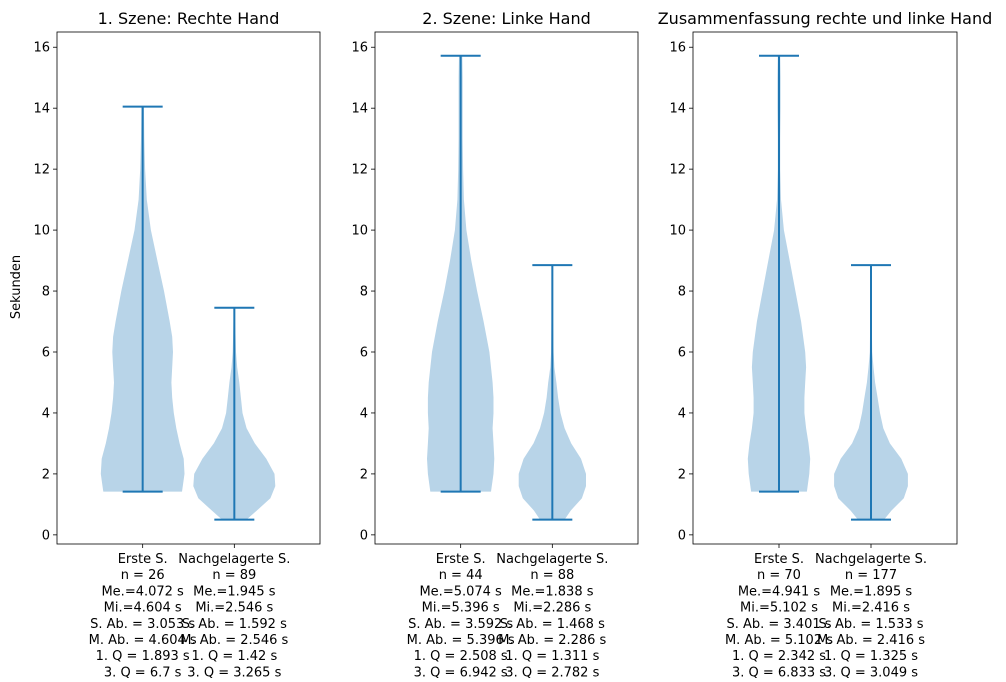 The image size is (1006, 682). Describe the element at coordinates (461, 656) in the screenshot. I see `x-tick-label-line: 1. Q = 2.508 s` at that location.